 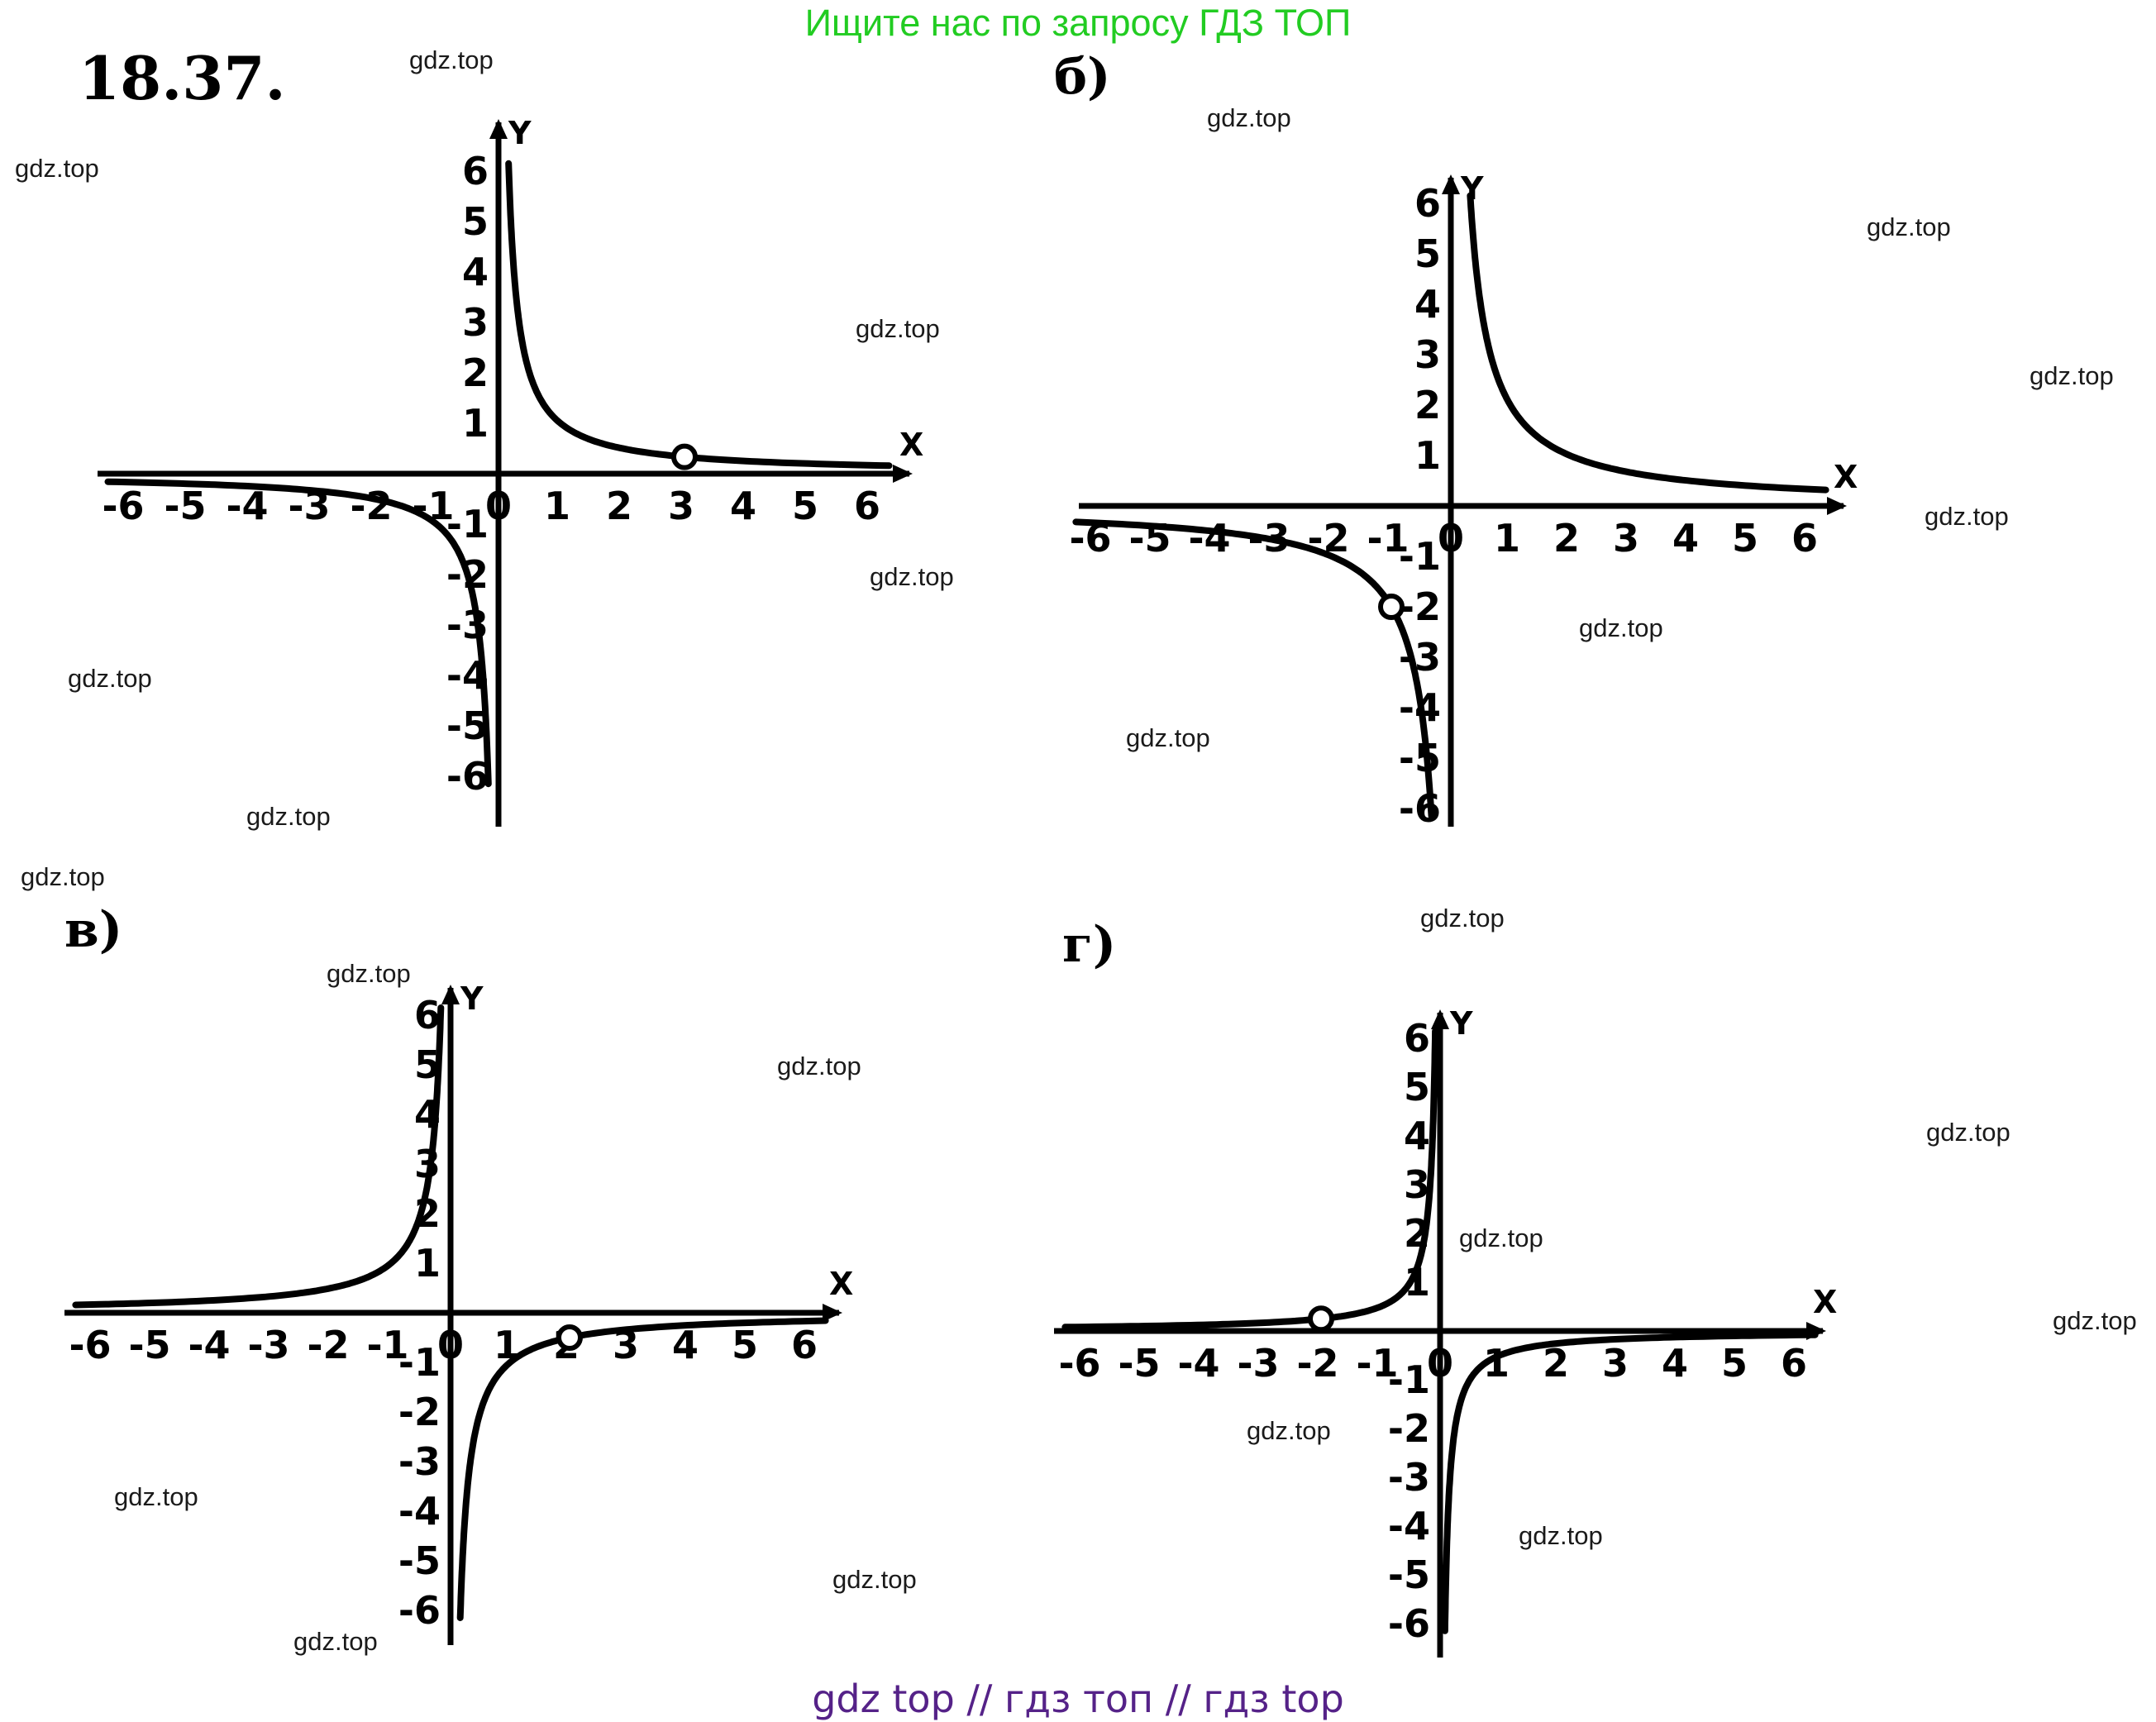 I want to click on panel-label-b: б), so click(x=1082, y=77).